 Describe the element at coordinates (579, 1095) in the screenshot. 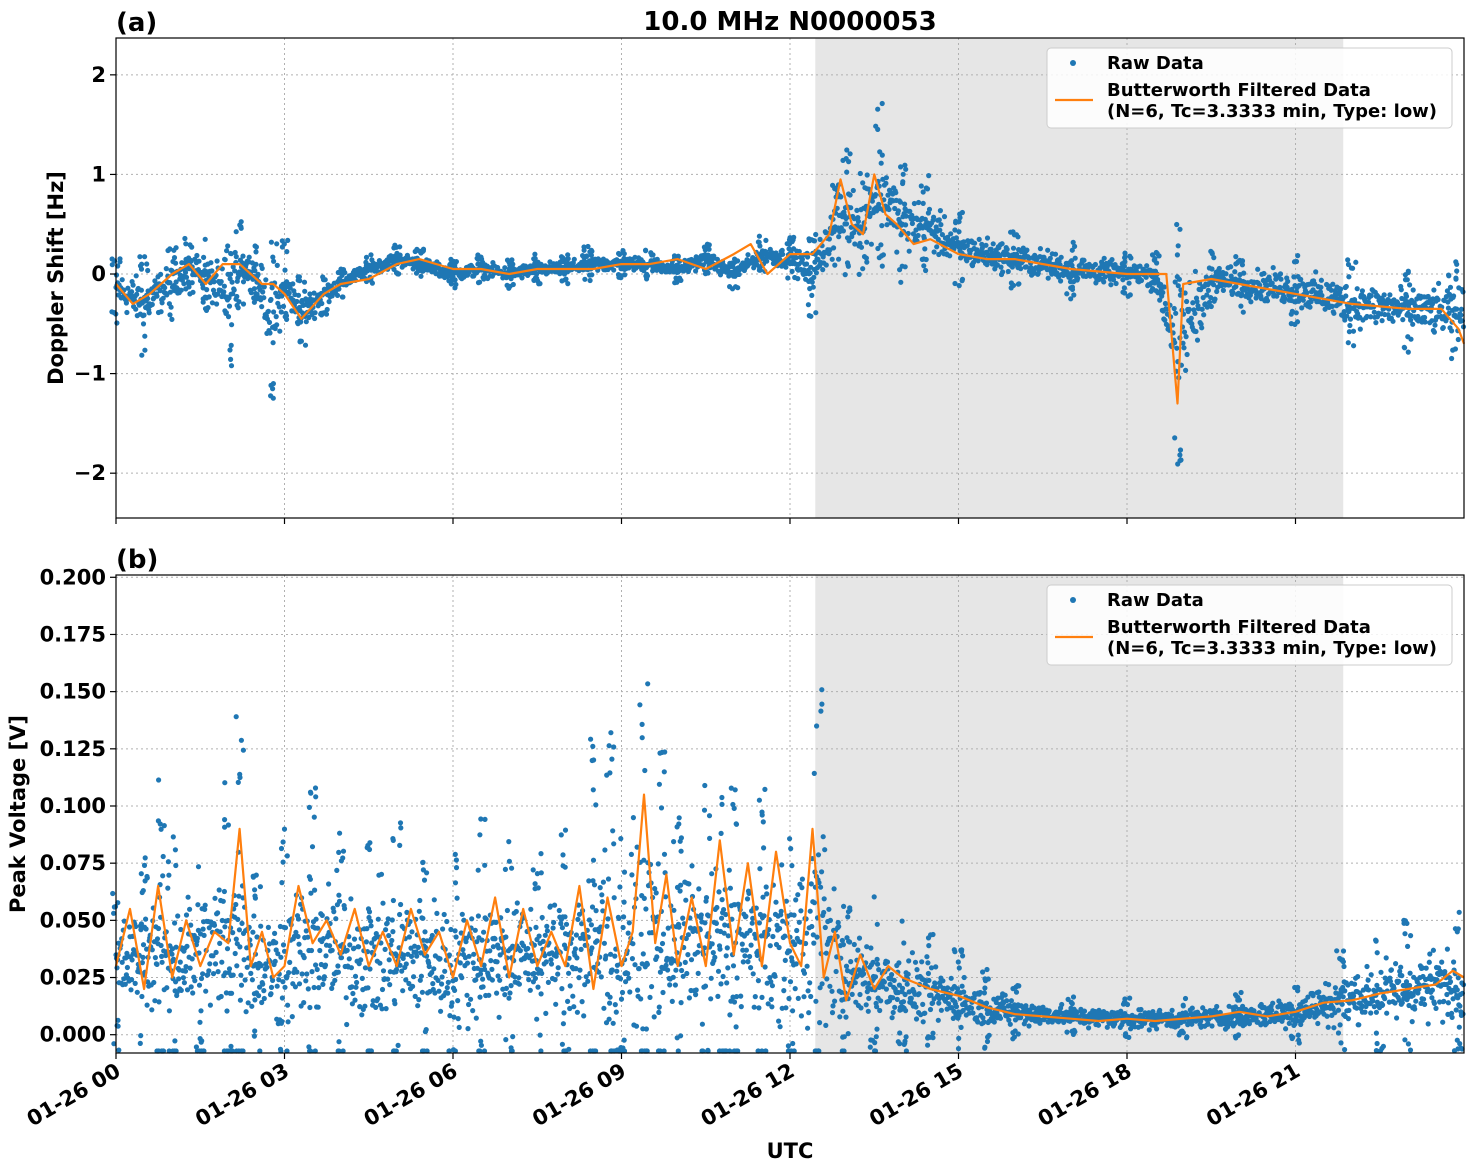

I see `x-tick-label: 01-26 09` at that location.